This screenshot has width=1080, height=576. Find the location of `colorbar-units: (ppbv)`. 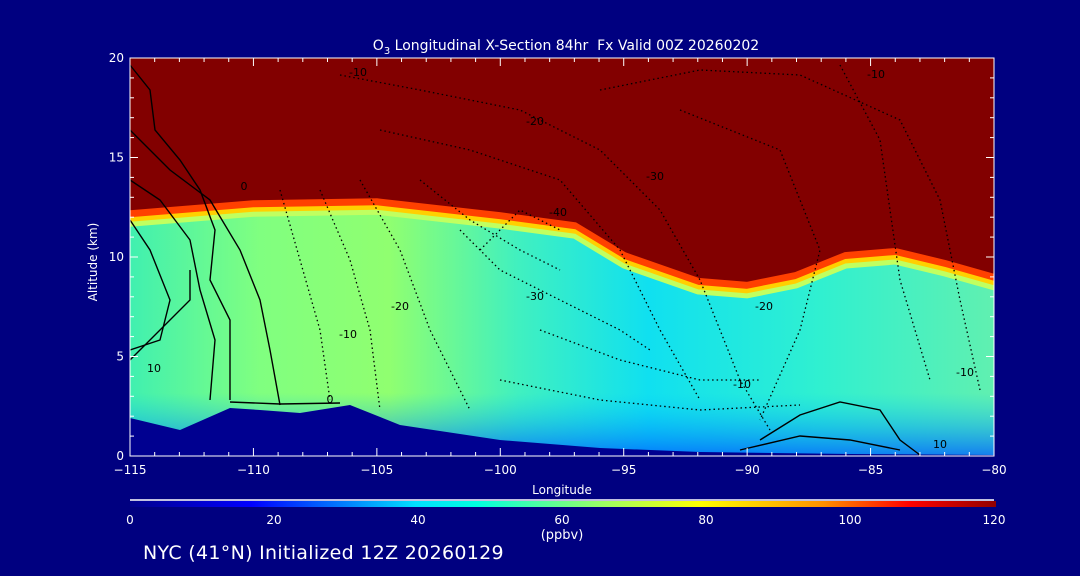

colorbar-units: (ppbv) is located at coordinates (562, 535).